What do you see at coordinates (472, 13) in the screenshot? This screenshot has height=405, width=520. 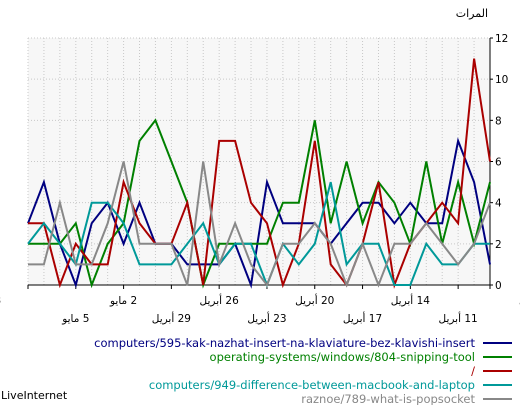 I see `y-axis-label: المرات` at bounding box center [472, 13].